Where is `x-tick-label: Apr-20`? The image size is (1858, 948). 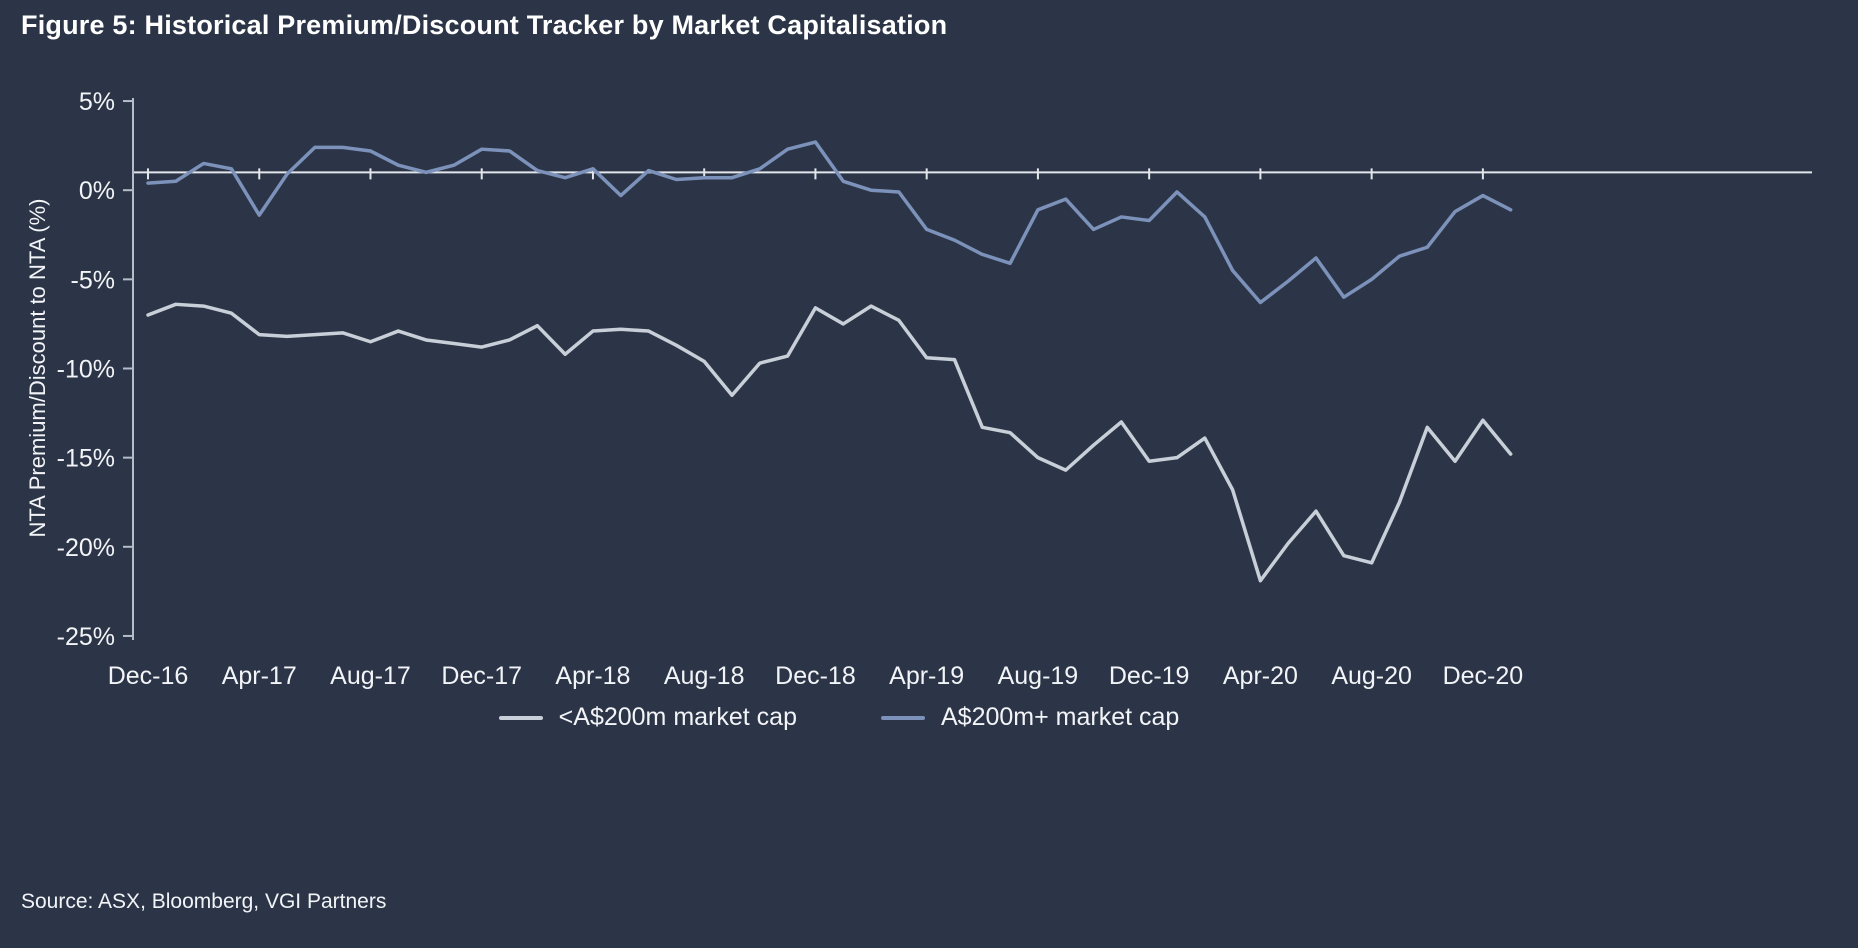 x-tick-label: Apr-20 is located at coordinates (1260, 676).